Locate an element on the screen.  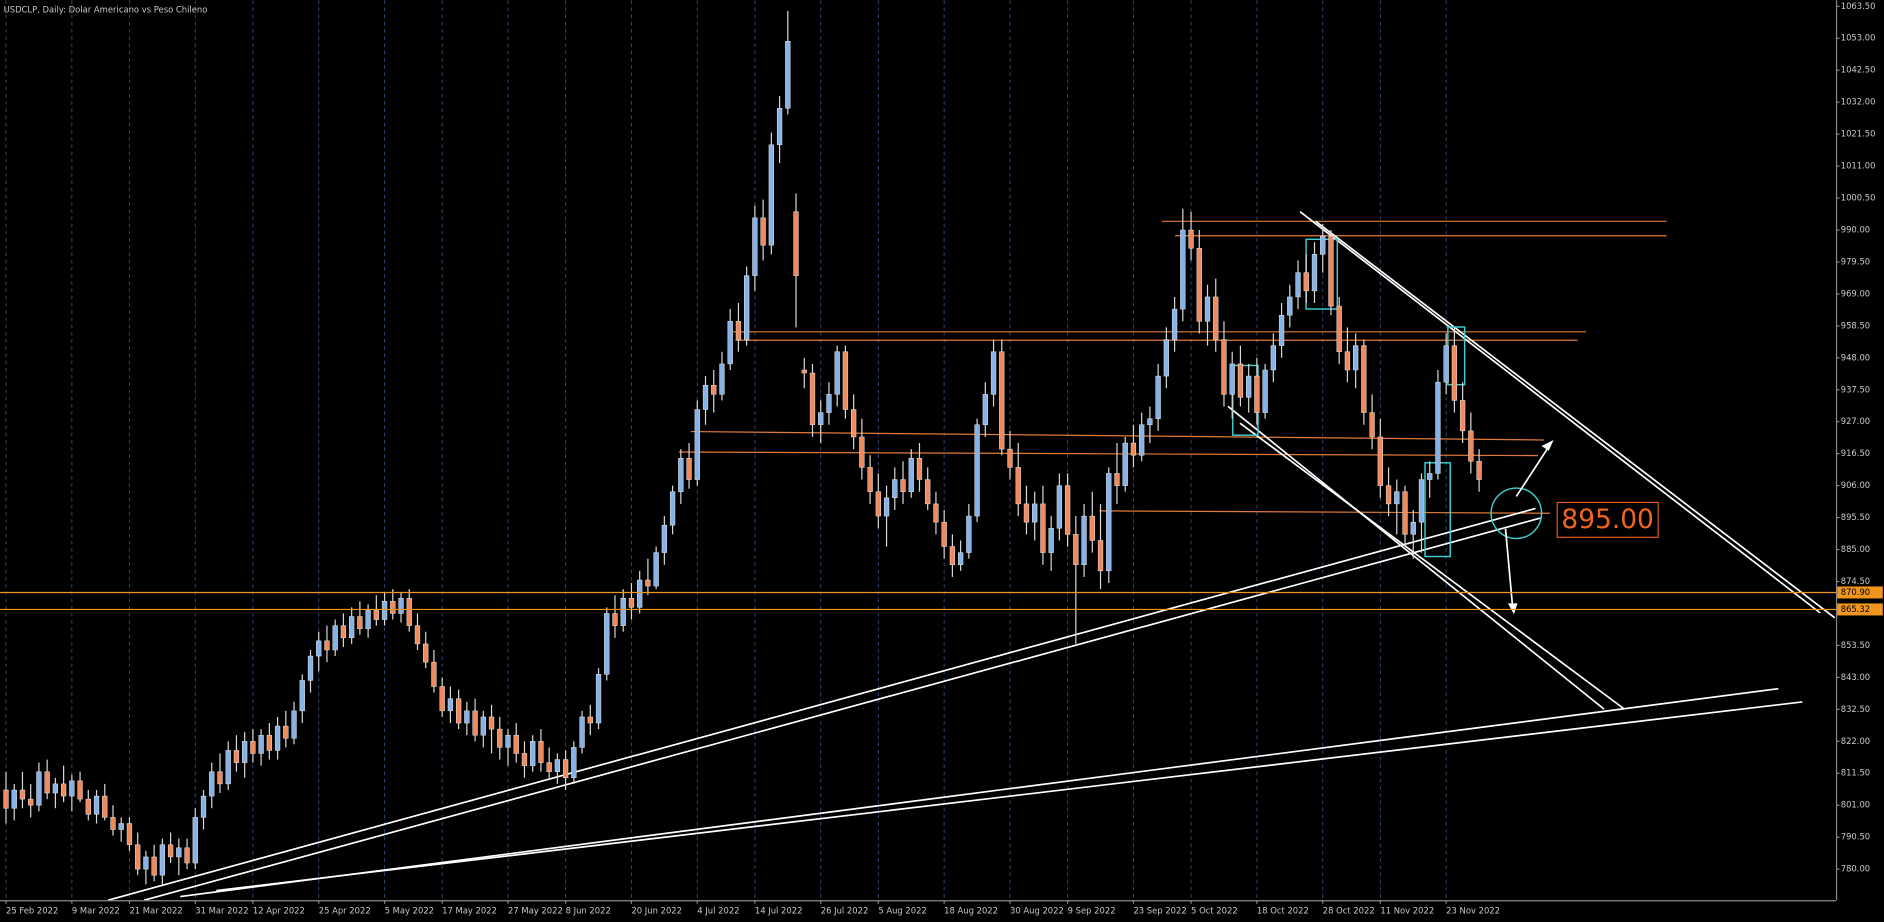
x-tick-label: 27 May 2022 is located at coordinates (535, 910).